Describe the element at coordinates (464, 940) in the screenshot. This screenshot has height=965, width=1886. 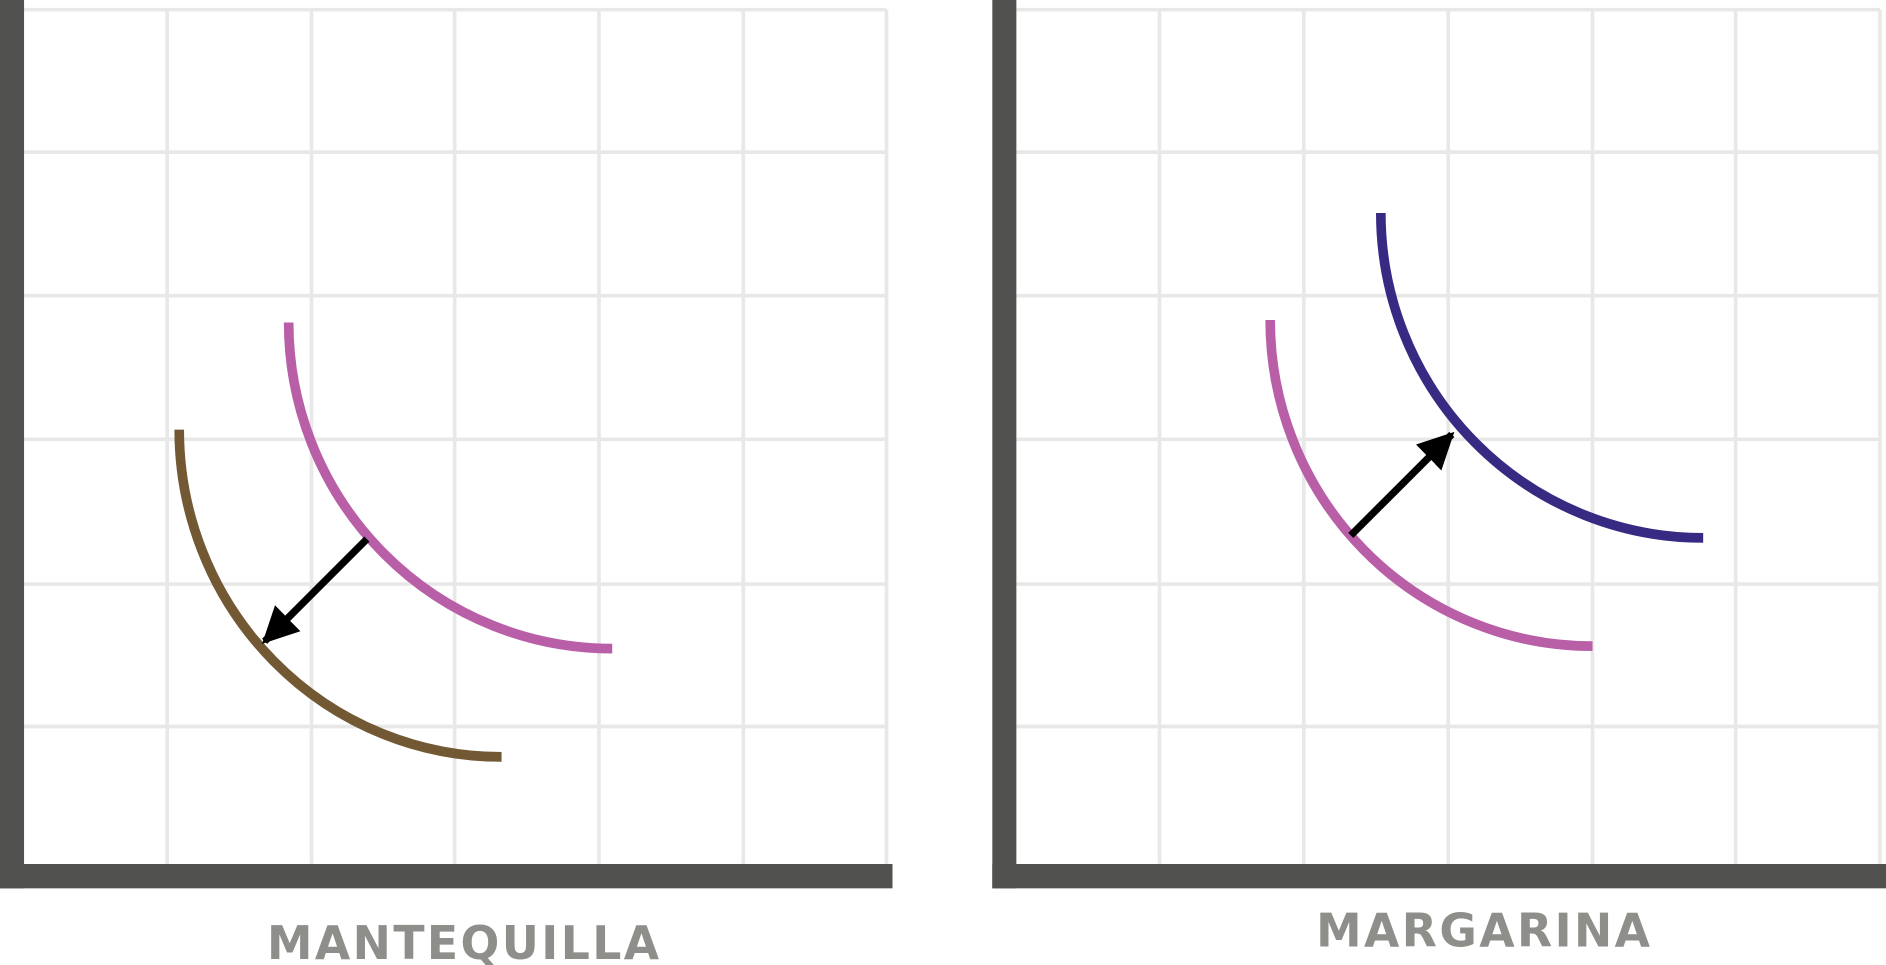
I see `panel-label: MANTEQUILLA` at that location.